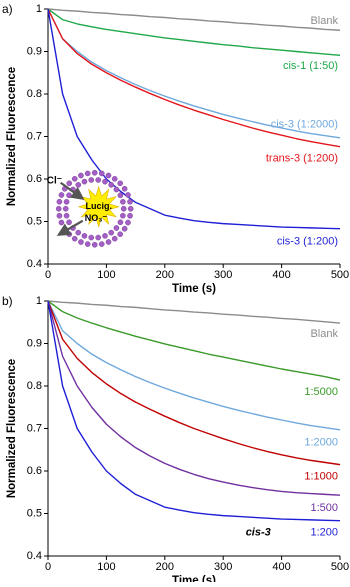  What do you see at coordinates (48, 275) in the screenshot?
I see `x-tick-label: 0` at bounding box center [48, 275].